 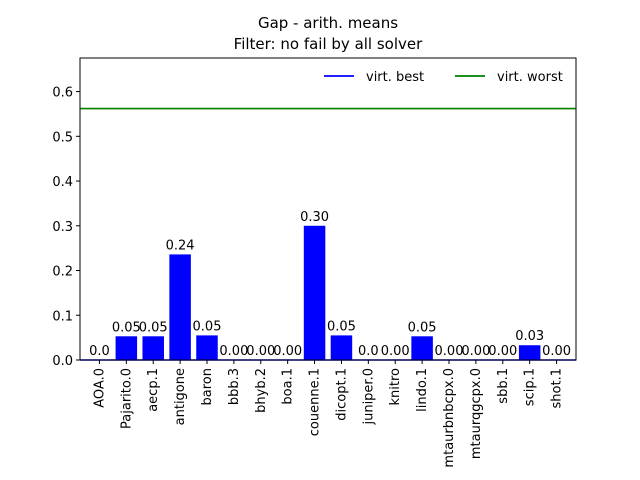 I want to click on x-tick-label: mtaurqgcpx.0, so click(x=476, y=413).